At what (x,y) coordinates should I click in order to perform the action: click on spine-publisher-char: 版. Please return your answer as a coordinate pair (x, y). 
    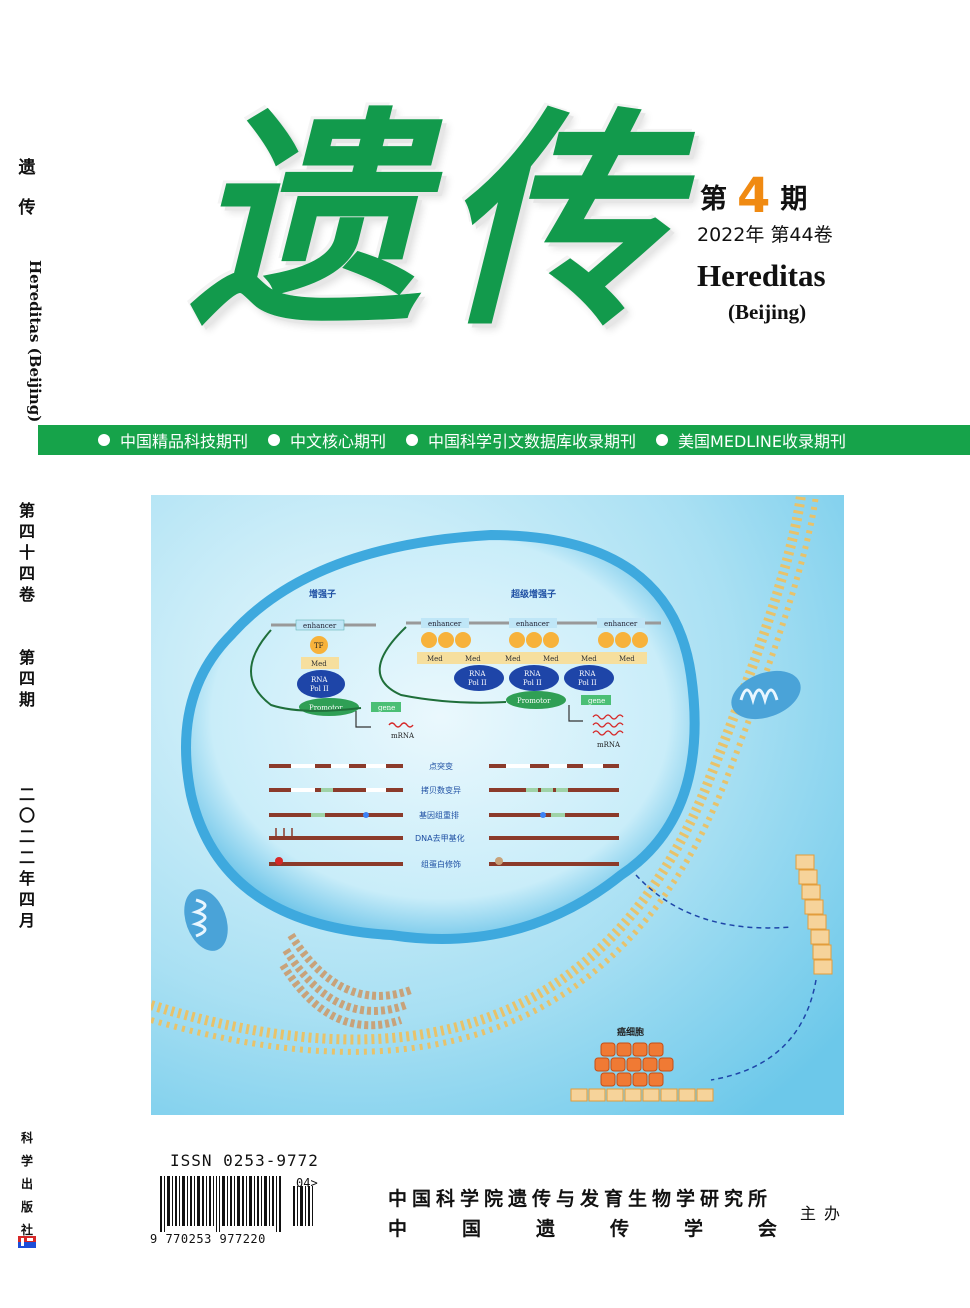
    Looking at the image, I should click on (26, 1207).